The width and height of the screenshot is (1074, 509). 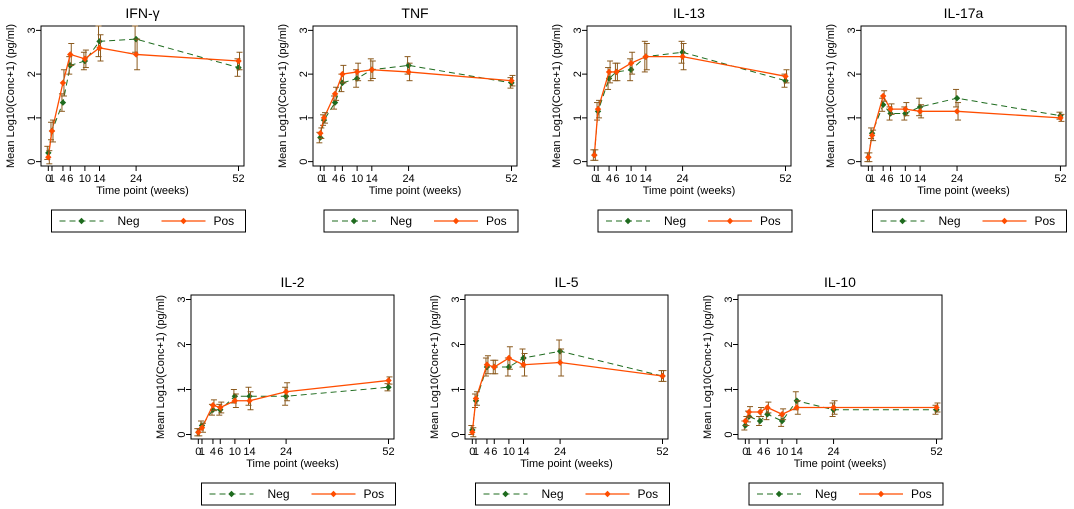 I want to click on series-line-pos, so click(x=415, y=101).